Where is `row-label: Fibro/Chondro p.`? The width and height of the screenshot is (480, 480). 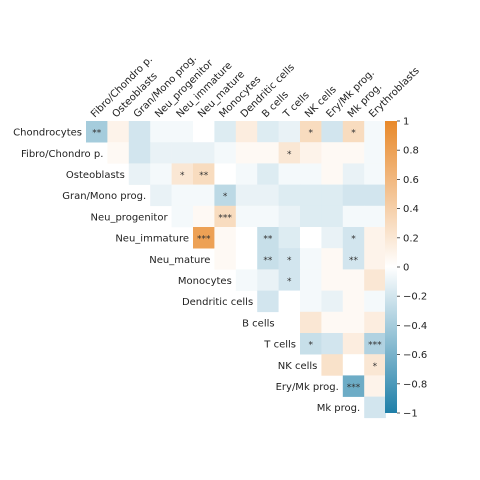
row-label: Fibro/Chondro p. is located at coordinates (62, 154).